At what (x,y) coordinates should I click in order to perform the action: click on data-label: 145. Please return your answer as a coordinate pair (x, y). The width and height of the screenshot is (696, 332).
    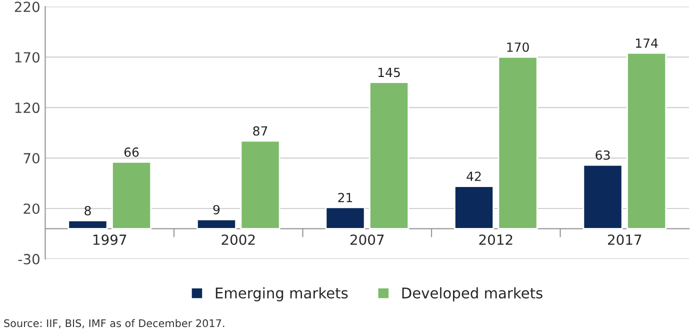
    Looking at the image, I should click on (389, 73).